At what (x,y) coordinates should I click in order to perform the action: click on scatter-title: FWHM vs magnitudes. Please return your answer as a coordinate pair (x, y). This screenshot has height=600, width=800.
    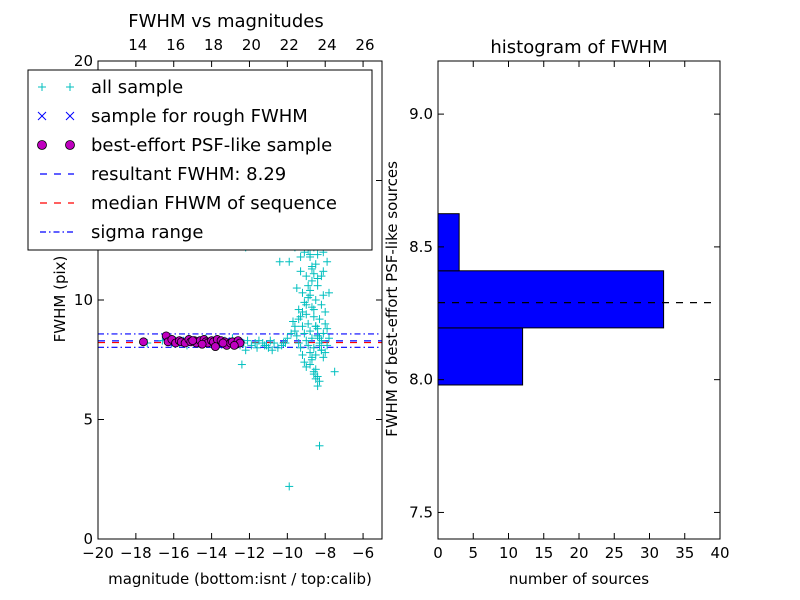
    Looking at the image, I should click on (225, 21).